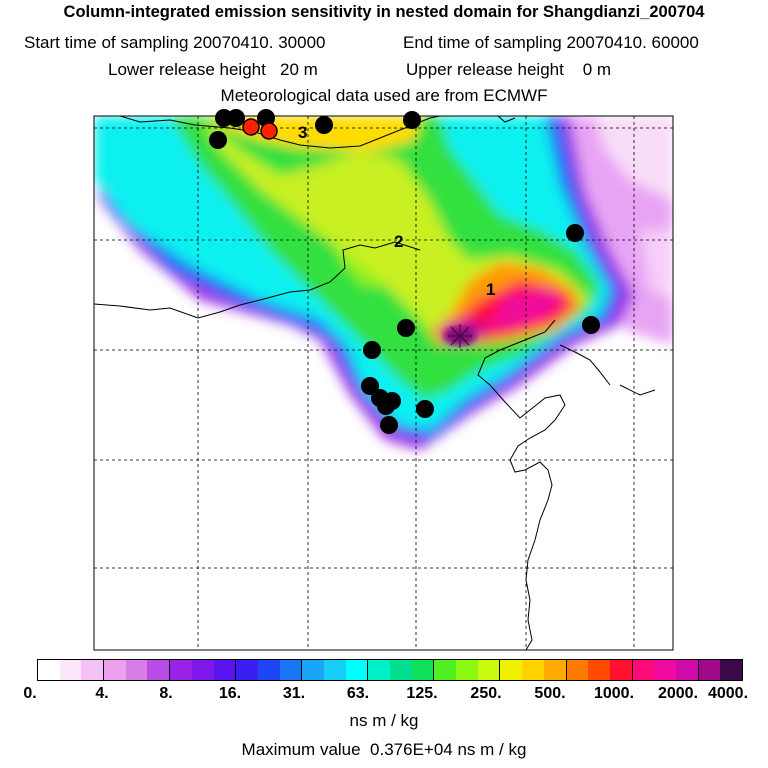 Image resolution: width=768 pixels, height=768 pixels. Describe the element at coordinates (398, 241) in the screenshot. I see `contour-label: 2` at that location.